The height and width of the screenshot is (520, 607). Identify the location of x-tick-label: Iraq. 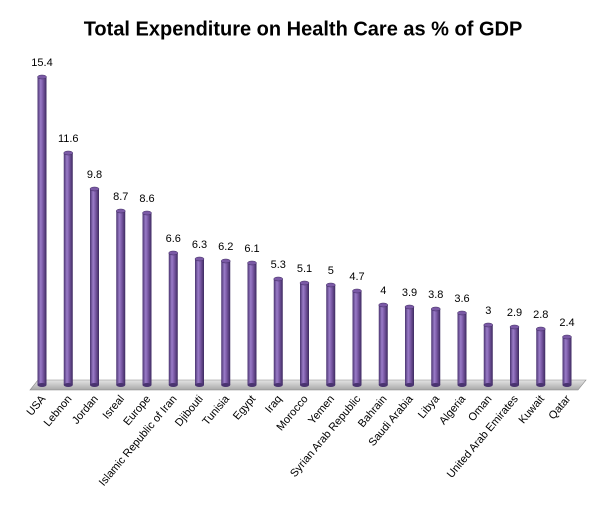
(273, 404).